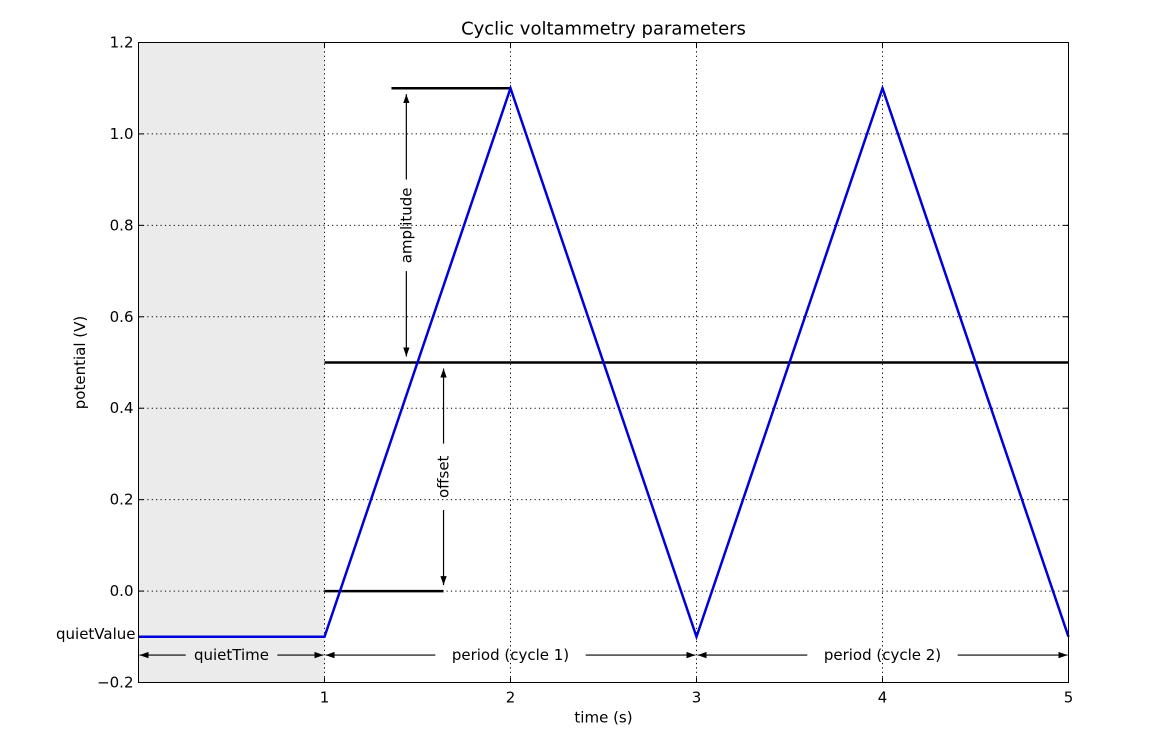 The image size is (1176, 741). I want to click on annotation-amplitude: amplitude, so click(406, 225).